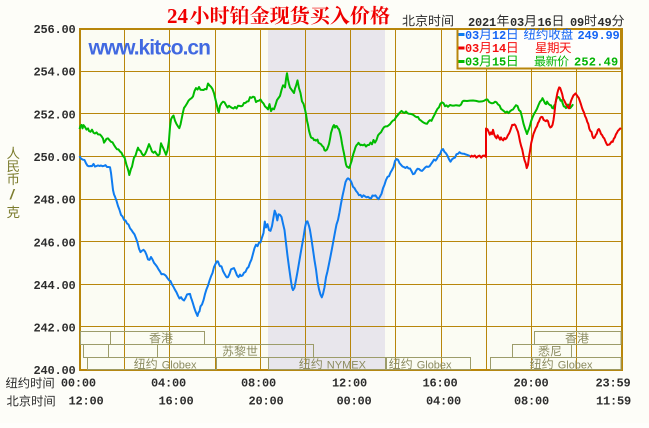 The height and width of the screenshot is (428, 649). What do you see at coordinates (347, 365) in the screenshot?
I see `svg-text: NYMEX` at bounding box center [347, 365].